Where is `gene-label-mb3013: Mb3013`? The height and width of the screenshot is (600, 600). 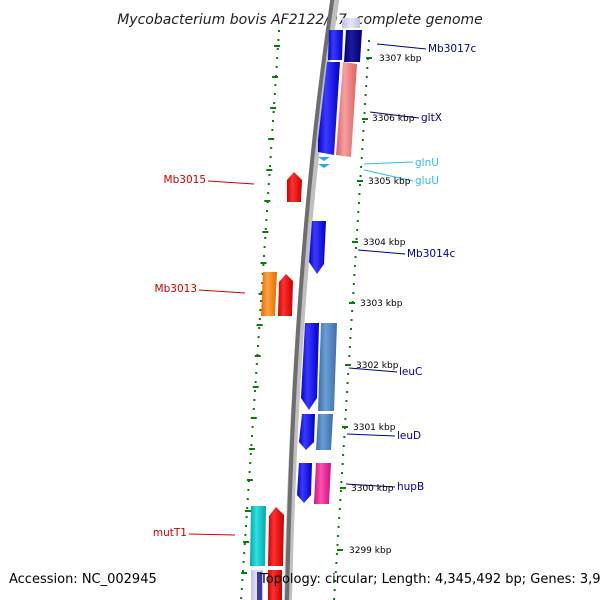
gene-label-mb3013: Mb3013 is located at coordinates (176, 289).